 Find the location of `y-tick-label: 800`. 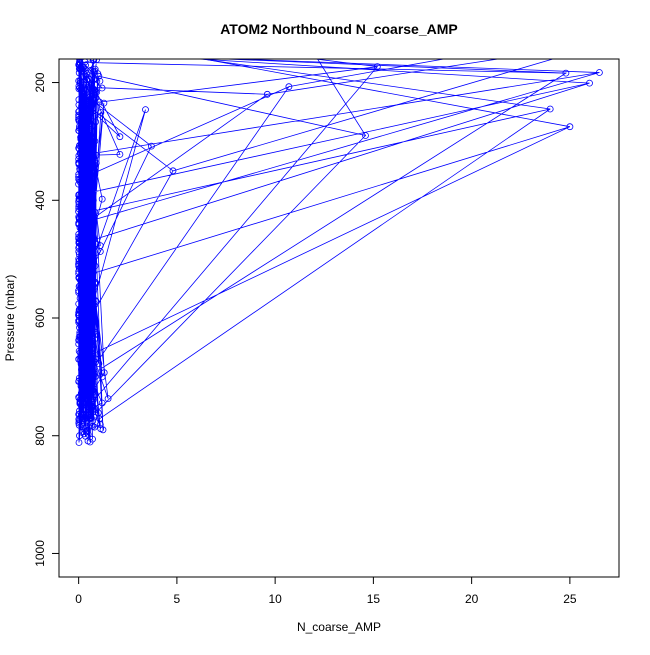

y-tick-label: 800 is located at coordinates (40, 435).